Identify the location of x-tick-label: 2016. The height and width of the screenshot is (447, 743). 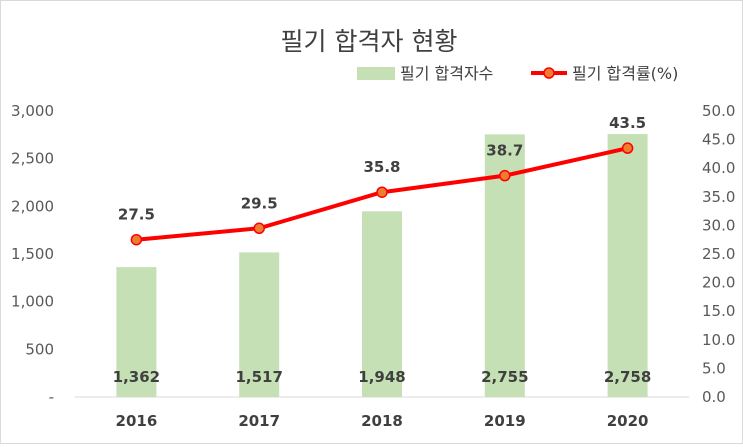
(137, 421).